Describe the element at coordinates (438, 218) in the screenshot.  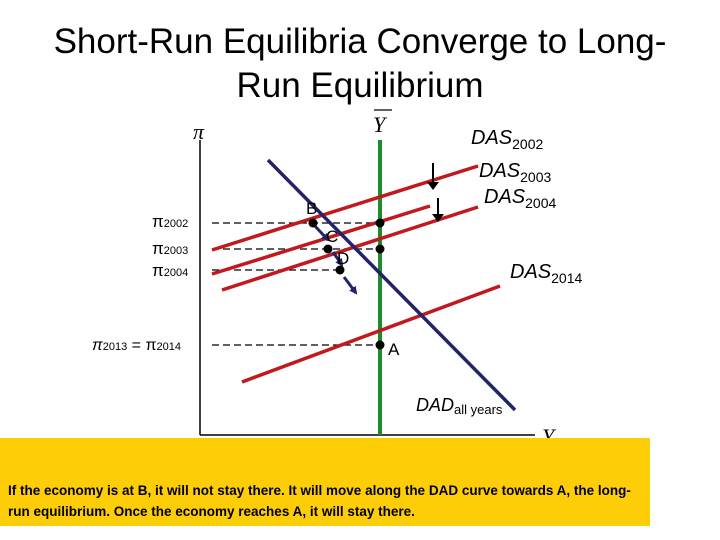
I see `shift-arrow-2-head` at that location.